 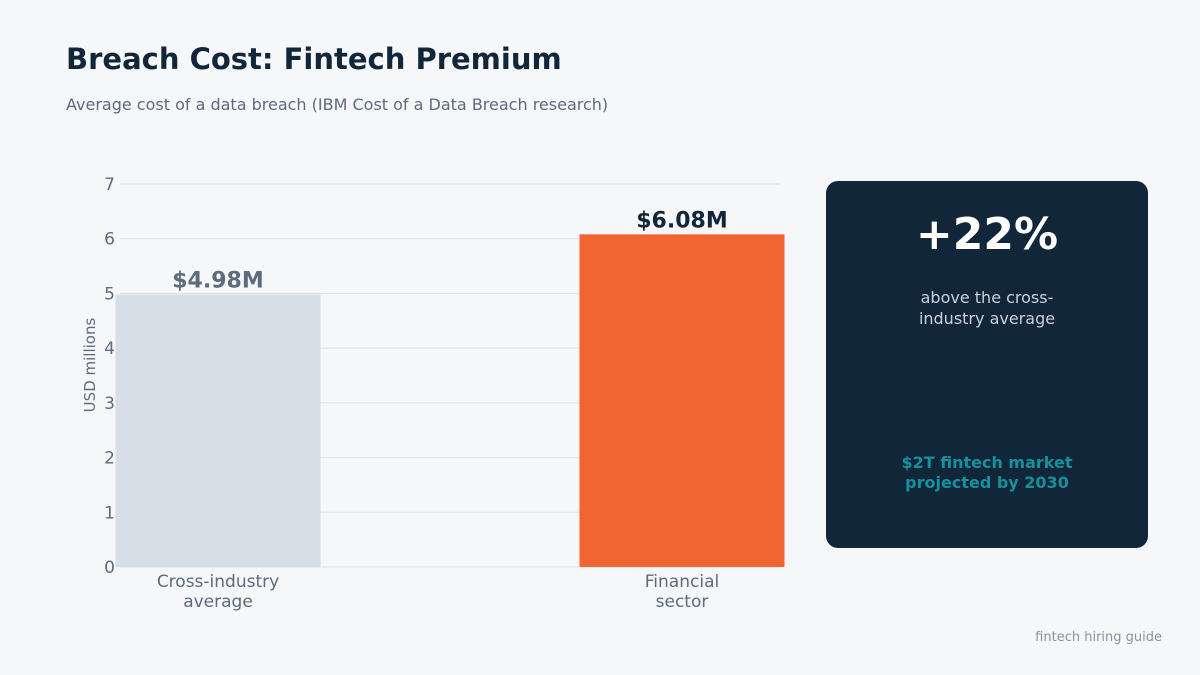 What do you see at coordinates (681, 220) in the screenshot?
I see `value-label: $6.08M` at bounding box center [681, 220].